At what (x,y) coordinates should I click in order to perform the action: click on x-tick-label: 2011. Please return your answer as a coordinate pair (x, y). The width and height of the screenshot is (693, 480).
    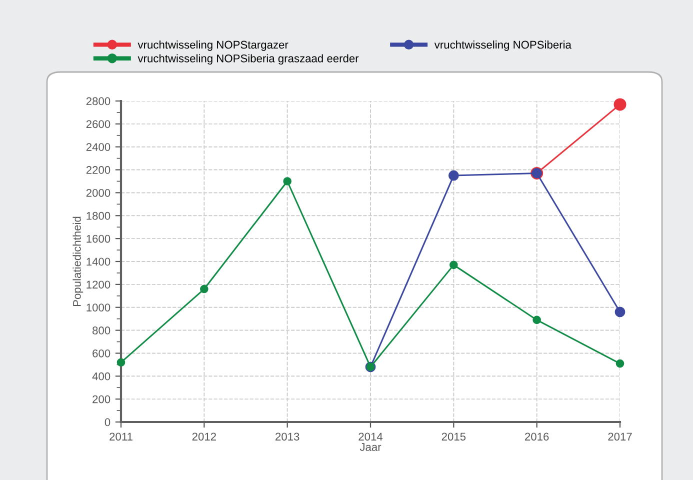
    Looking at the image, I should click on (121, 436).